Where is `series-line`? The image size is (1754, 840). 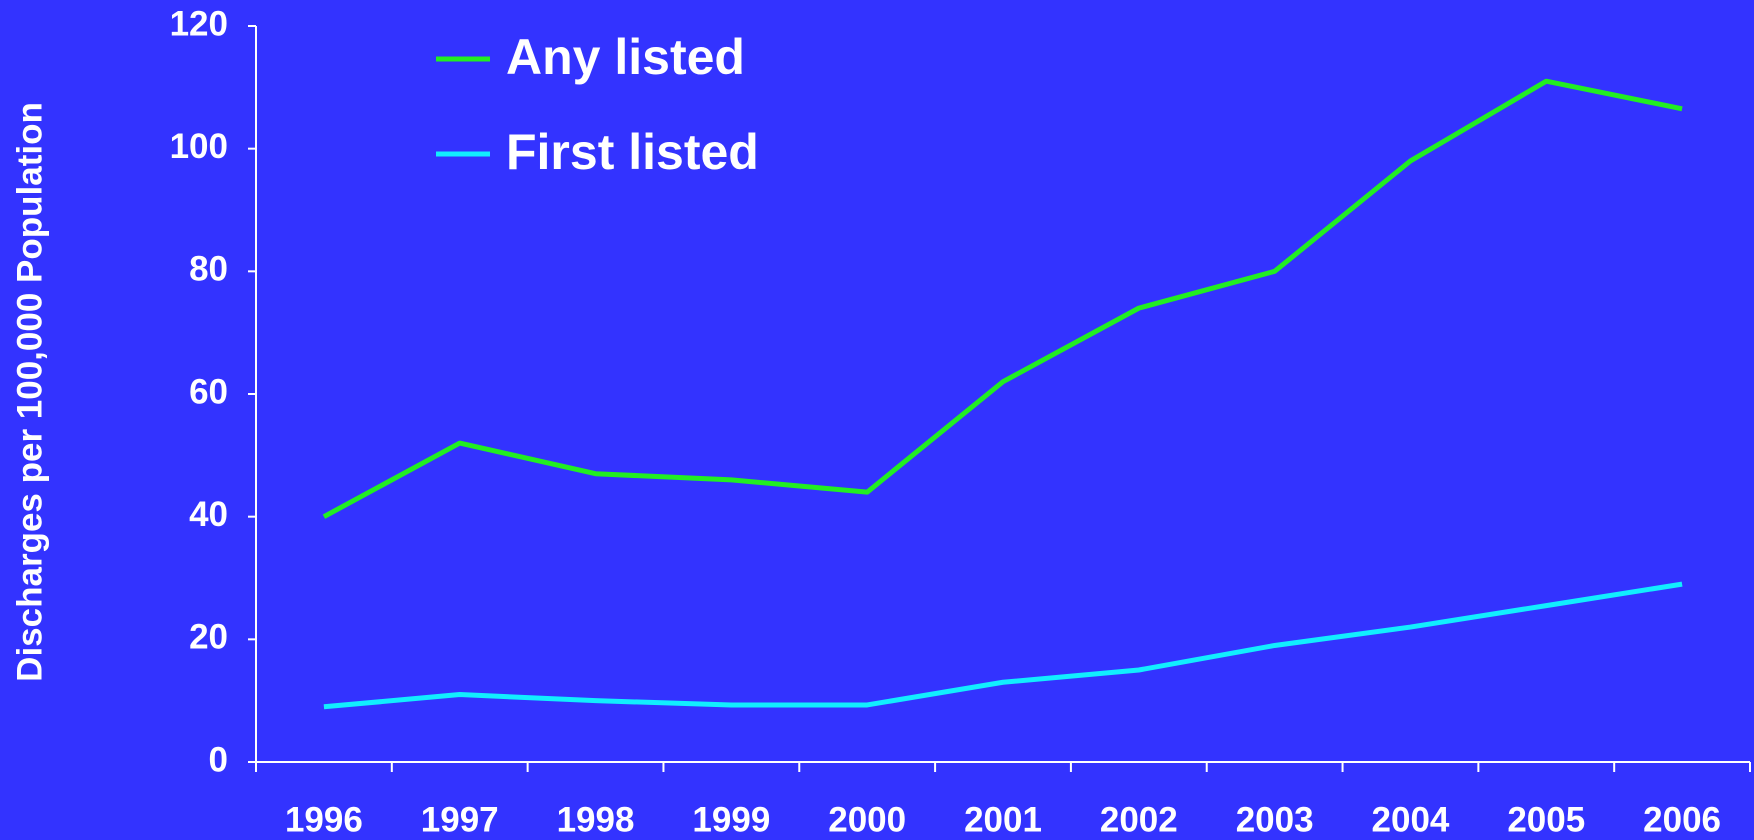 series-line is located at coordinates (1003, 645).